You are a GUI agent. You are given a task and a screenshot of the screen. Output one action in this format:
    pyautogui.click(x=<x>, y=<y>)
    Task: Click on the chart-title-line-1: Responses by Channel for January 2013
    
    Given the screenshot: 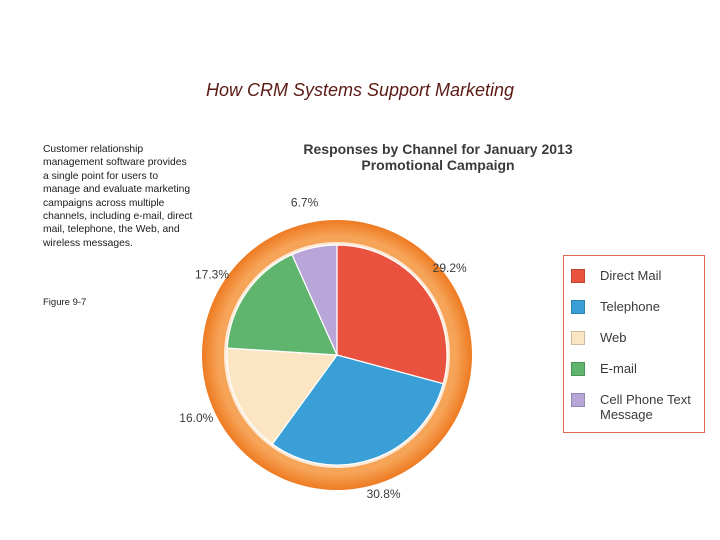 What is the action you would take?
    pyautogui.click(x=438, y=149)
    